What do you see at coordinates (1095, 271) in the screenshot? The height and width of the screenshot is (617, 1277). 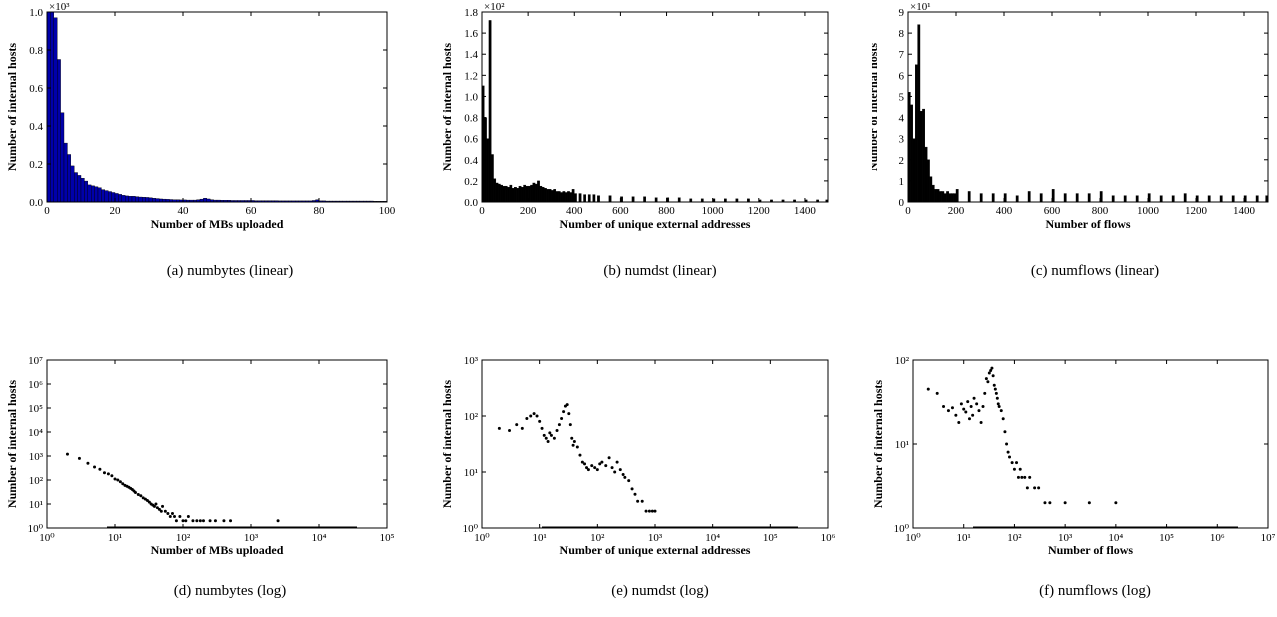 I see `caption-c: (c) numflows (linear)` at bounding box center [1095, 271].